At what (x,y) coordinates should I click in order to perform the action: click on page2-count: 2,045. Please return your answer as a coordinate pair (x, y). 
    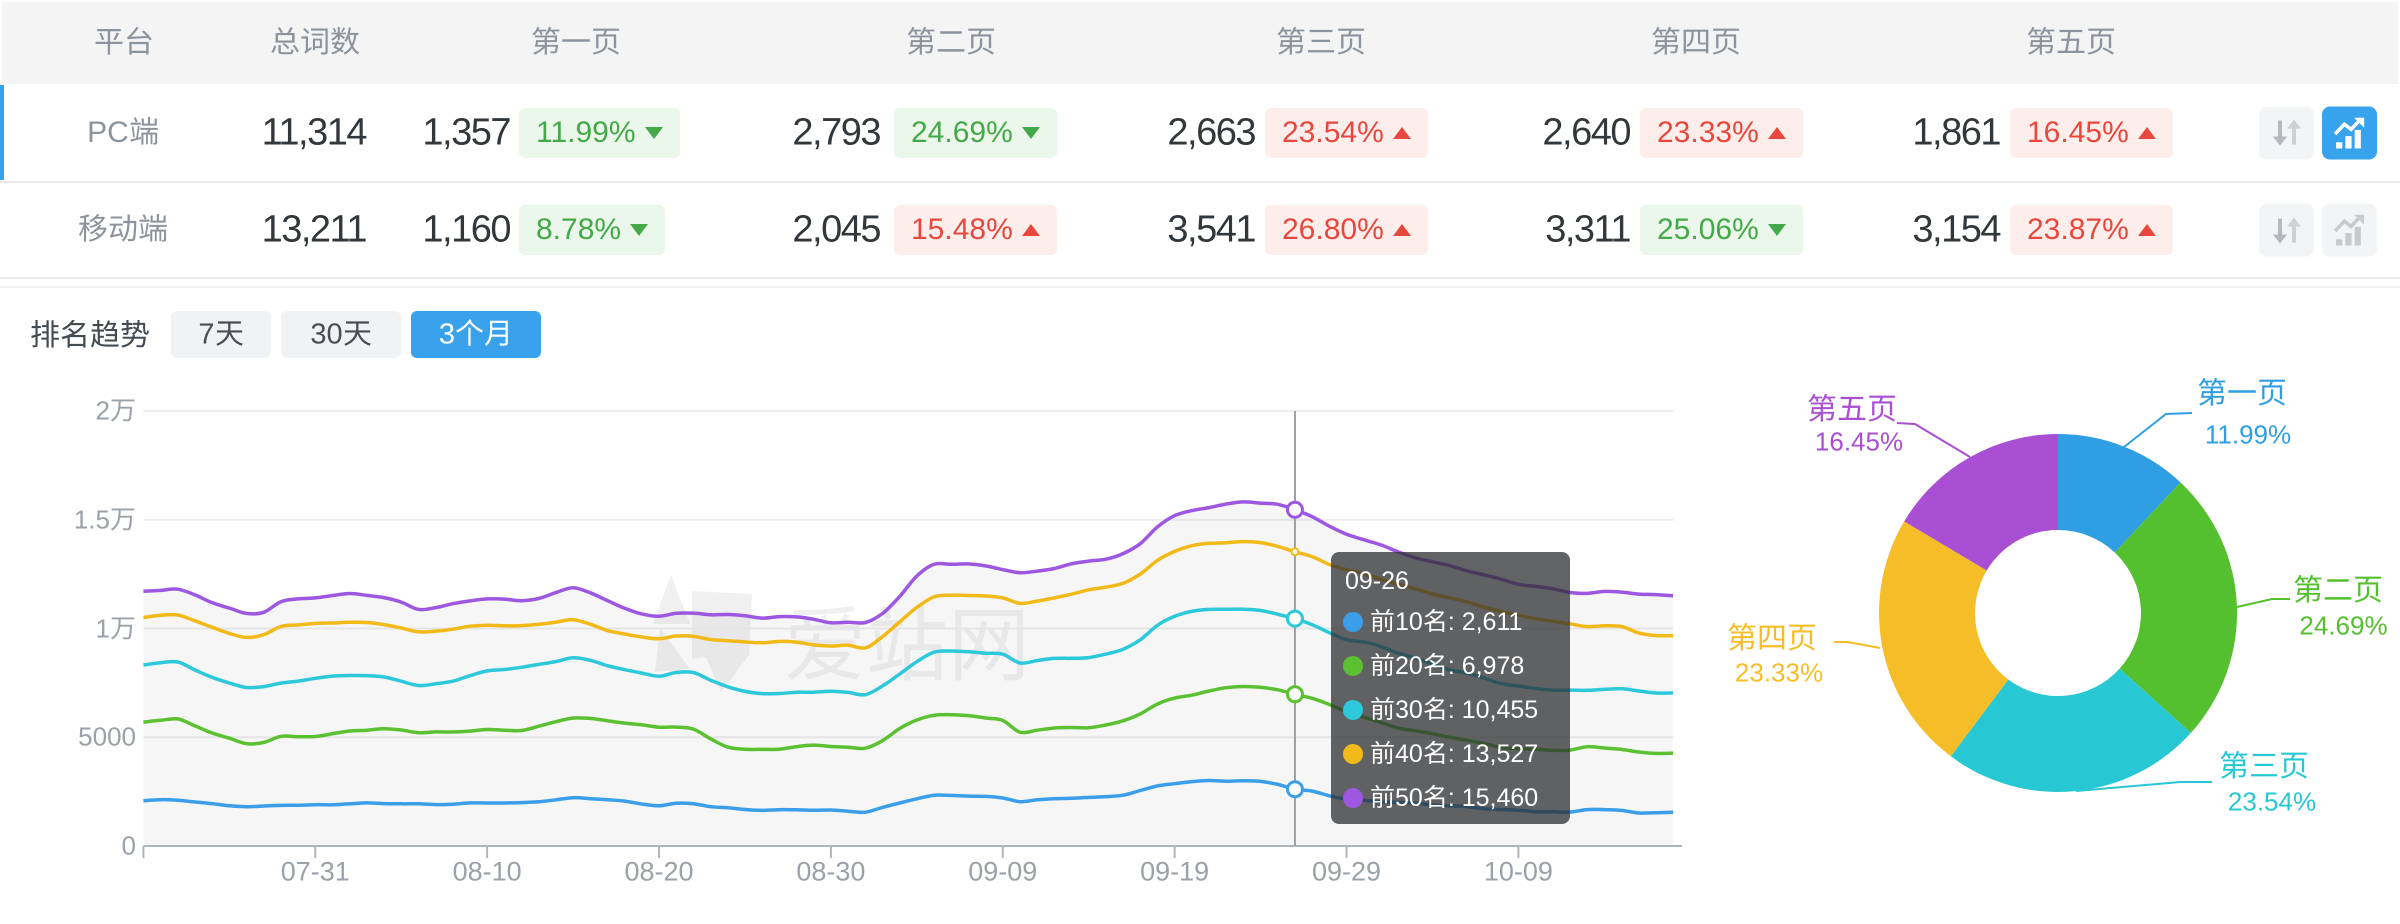
    Looking at the image, I should click on (836, 229).